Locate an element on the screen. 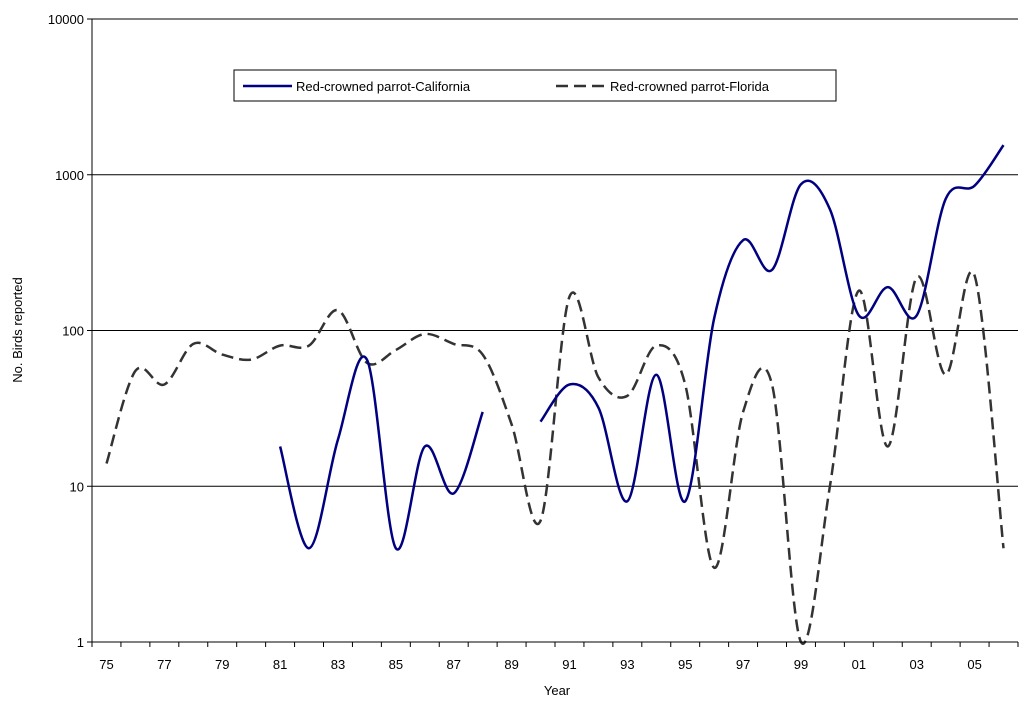  x-tick-label: 89 is located at coordinates (511, 664).